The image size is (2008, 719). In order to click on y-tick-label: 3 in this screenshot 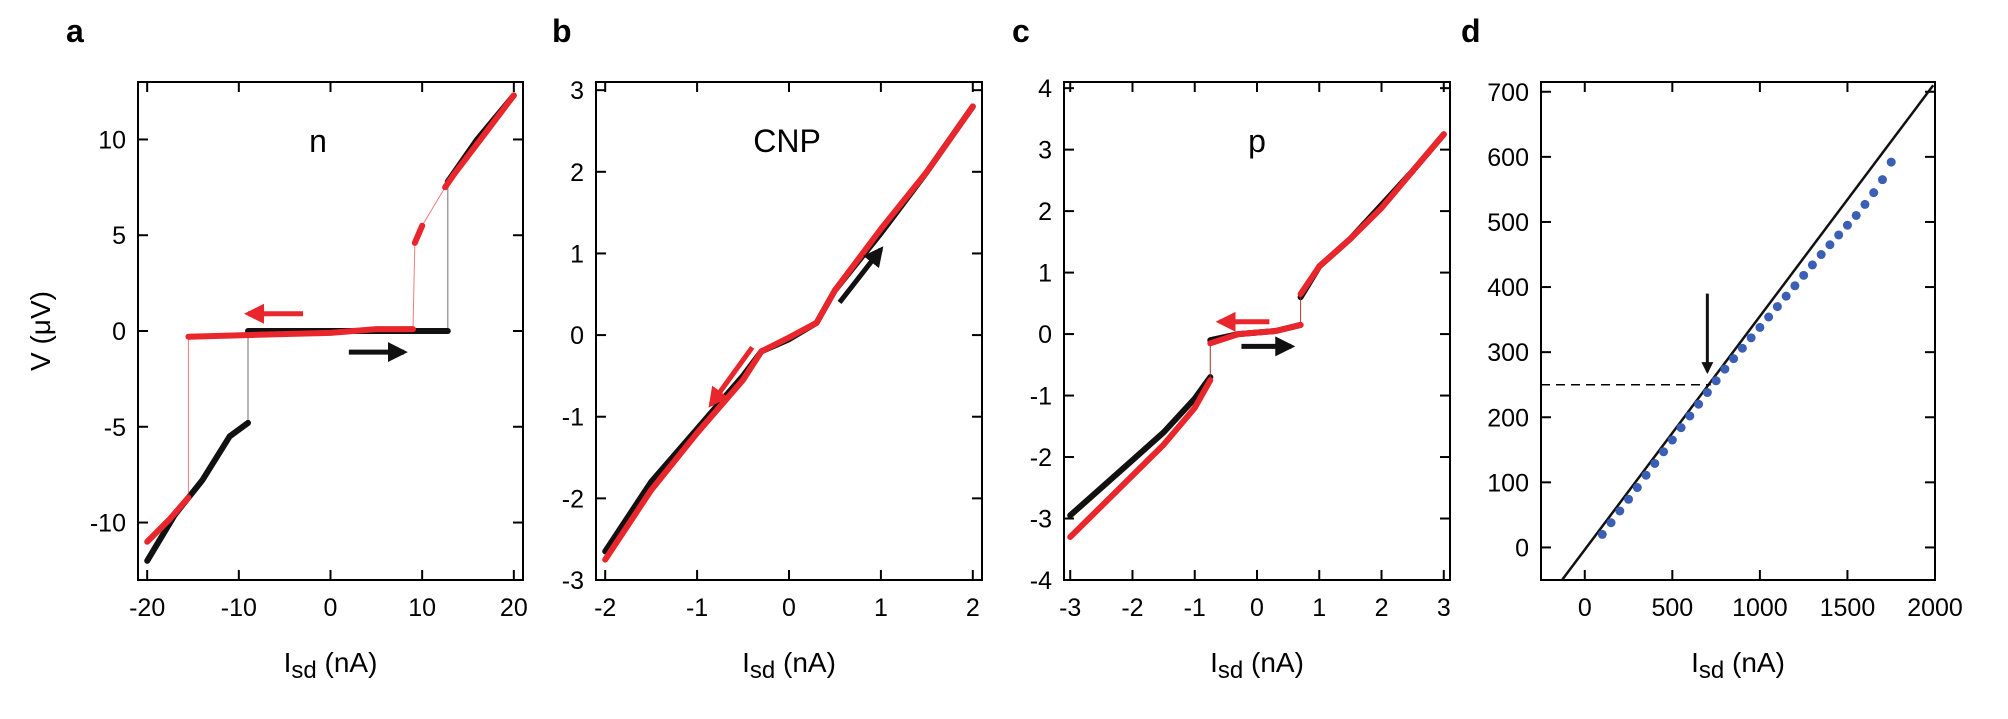, I will do `click(577, 91)`.